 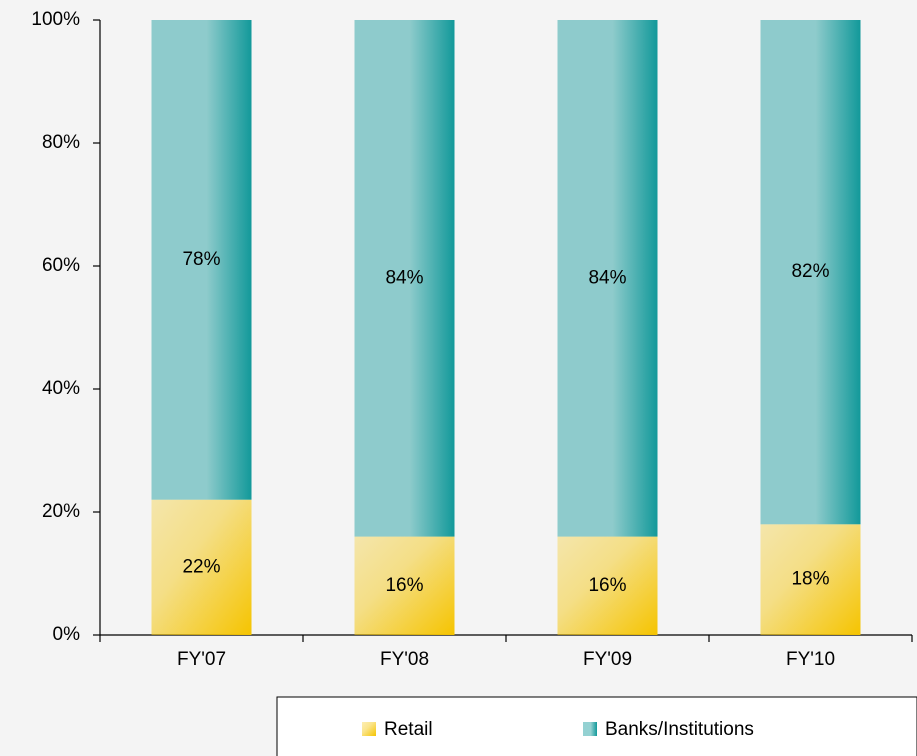 What do you see at coordinates (404, 659) in the screenshot?
I see `x-tick-label: FY'08` at bounding box center [404, 659].